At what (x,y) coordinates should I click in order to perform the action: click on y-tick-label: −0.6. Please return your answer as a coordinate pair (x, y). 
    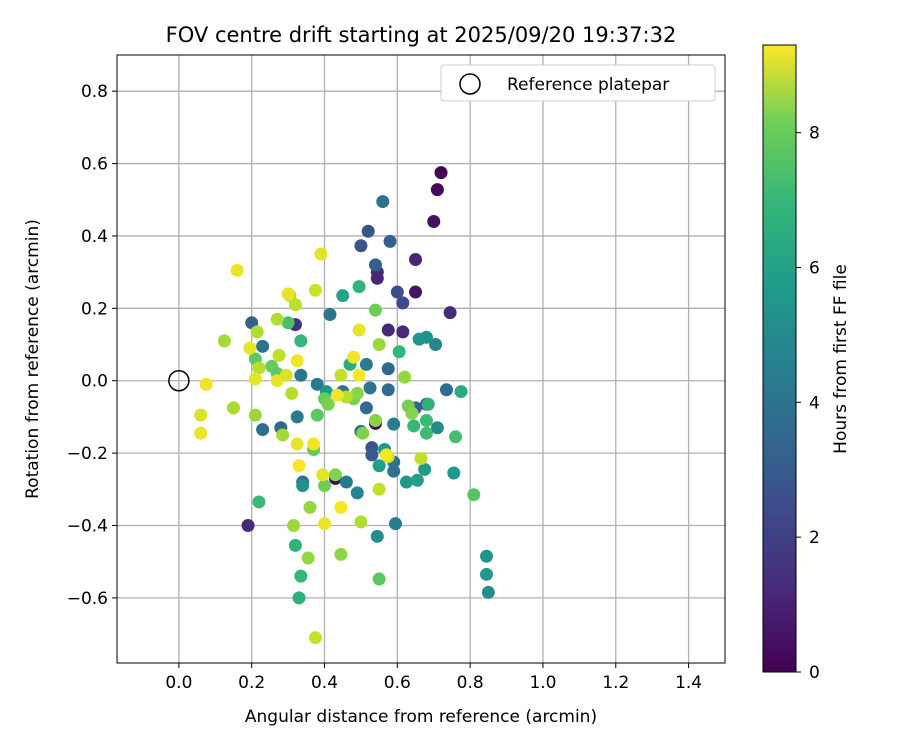
    Looking at the image, I should click on (87, 599).